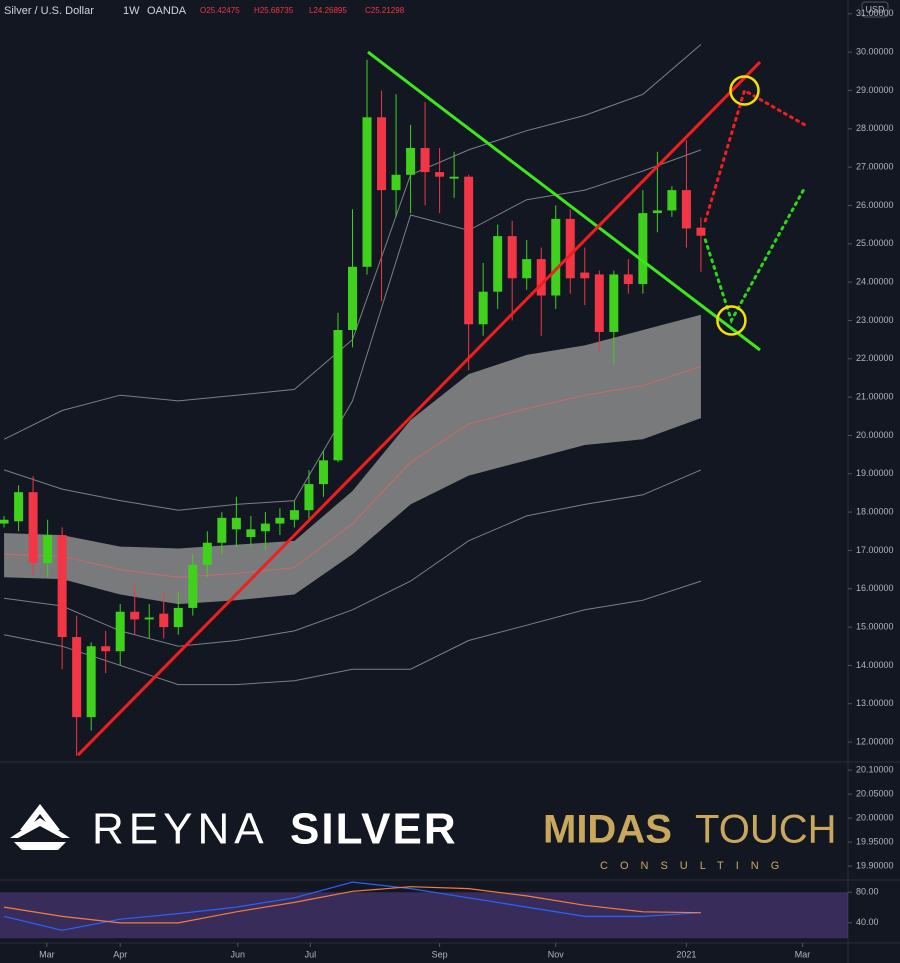 The width and height of the screenshot is (900, 963). What do you see at coordinates (374, 829) in the screenshot?
I see `logo-text: SILVER` at bounding box center [374, 829].